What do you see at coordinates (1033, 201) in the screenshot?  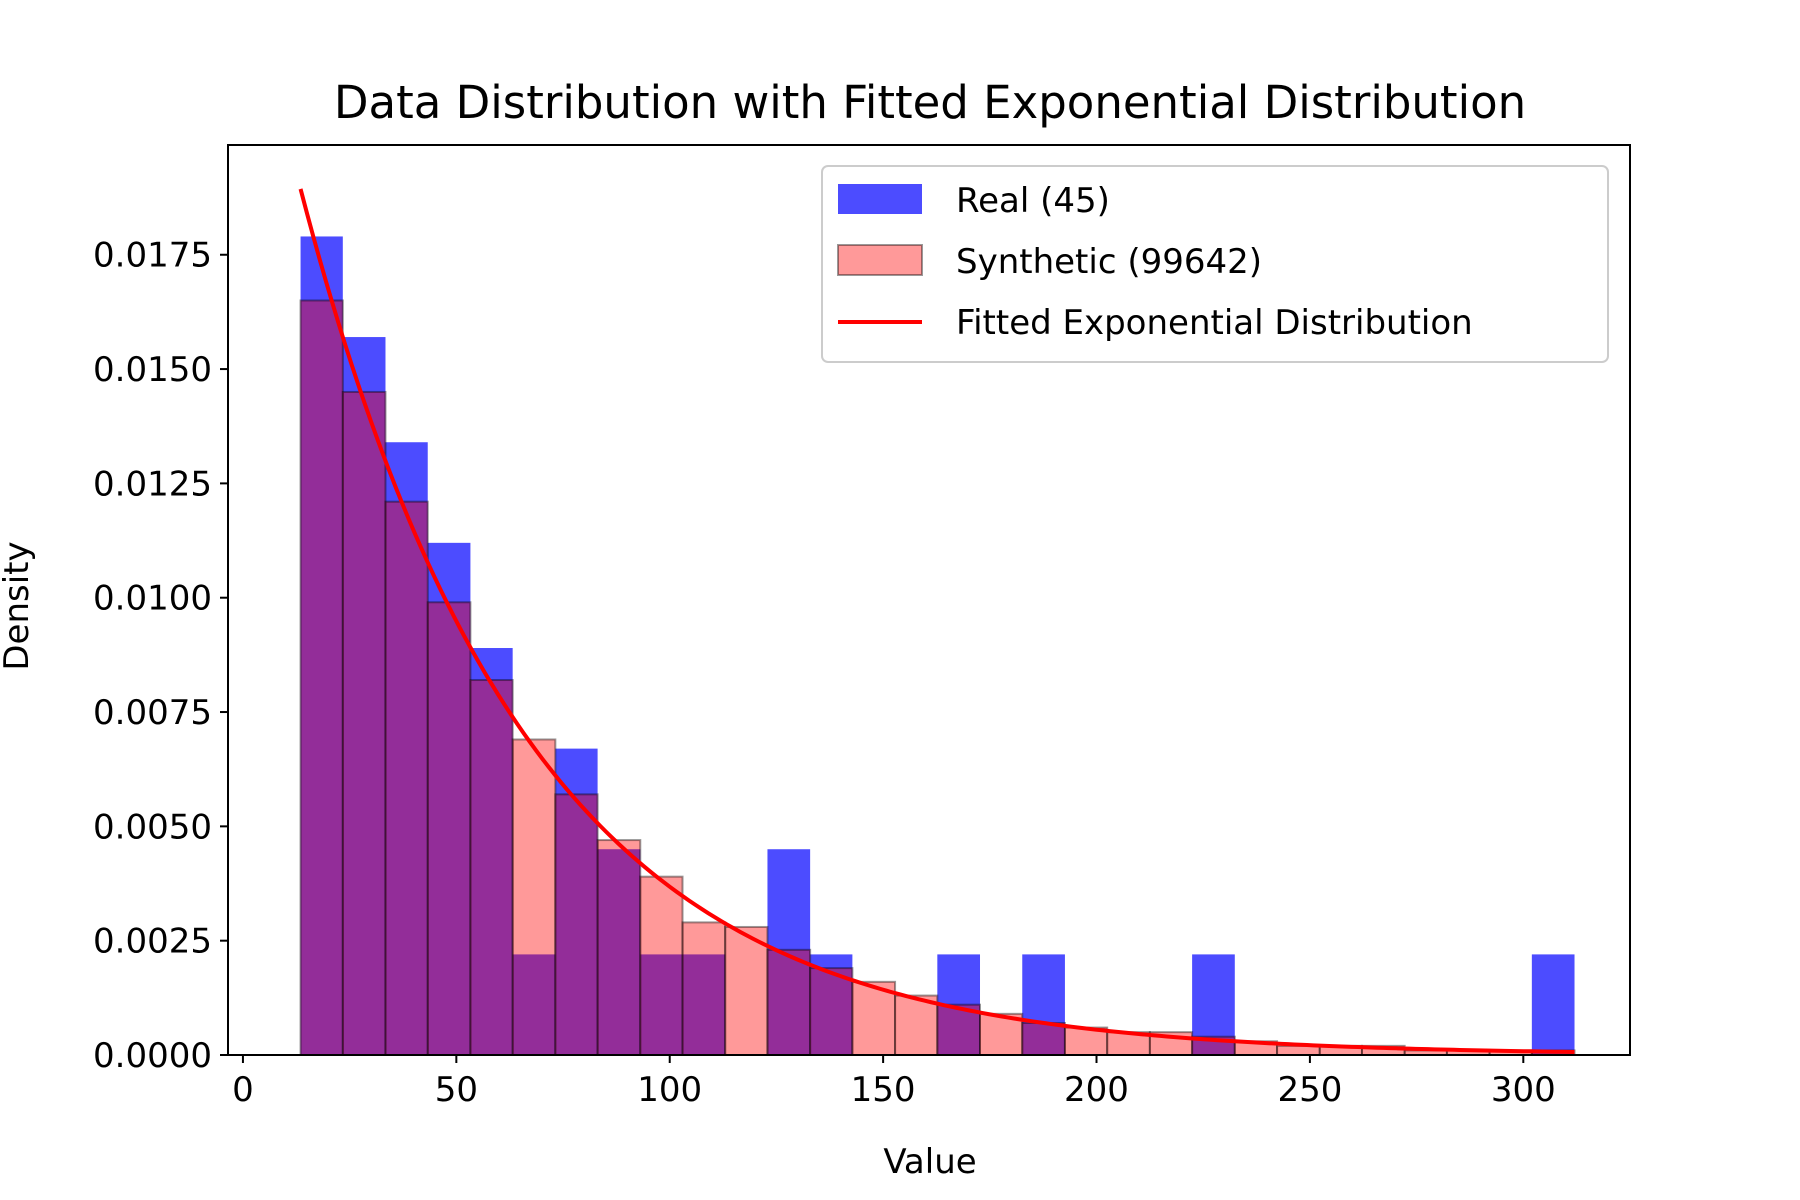 I see `legend-real-label: Real (45)` at bounding box center [1033, 201].